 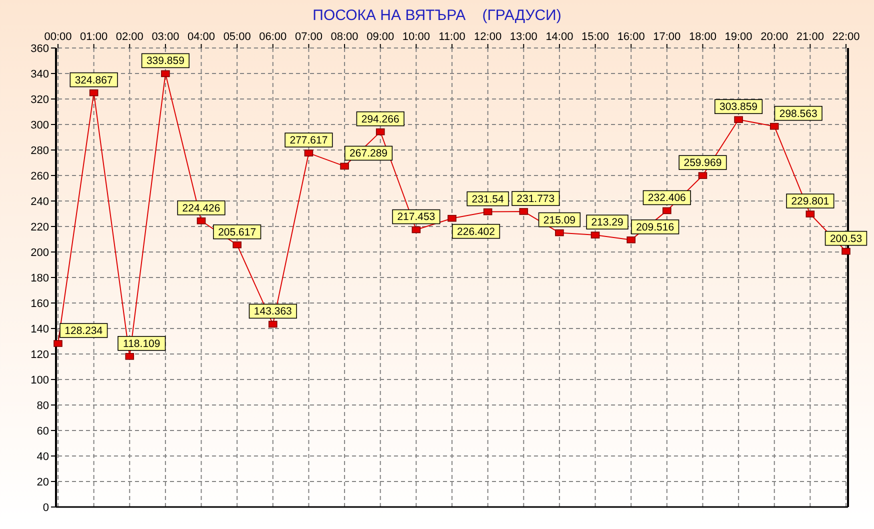 I want to click on data-label: 143.363, so click(x=273, y=312).